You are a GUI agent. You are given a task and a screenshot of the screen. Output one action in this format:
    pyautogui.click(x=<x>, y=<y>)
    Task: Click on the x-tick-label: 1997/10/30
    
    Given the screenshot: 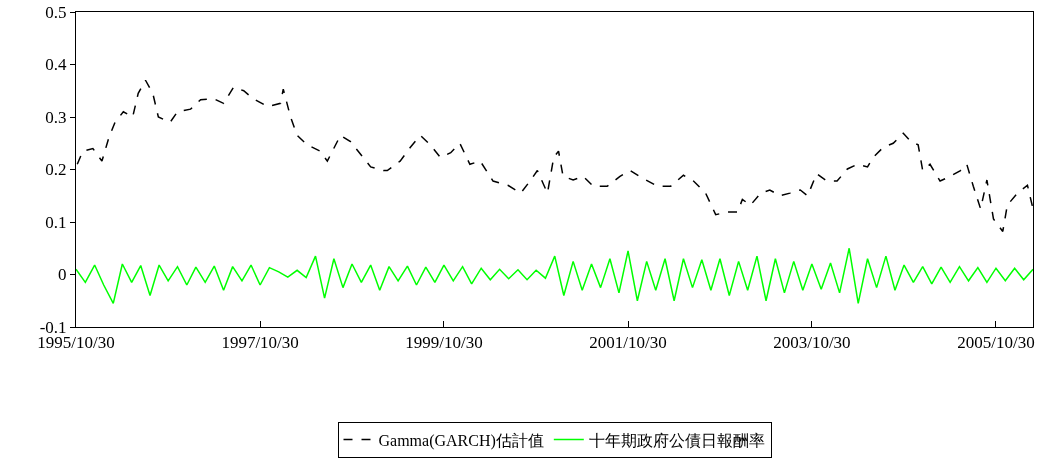 What is the action you would take?
    pyautogui.click(x=260, y=343)
    